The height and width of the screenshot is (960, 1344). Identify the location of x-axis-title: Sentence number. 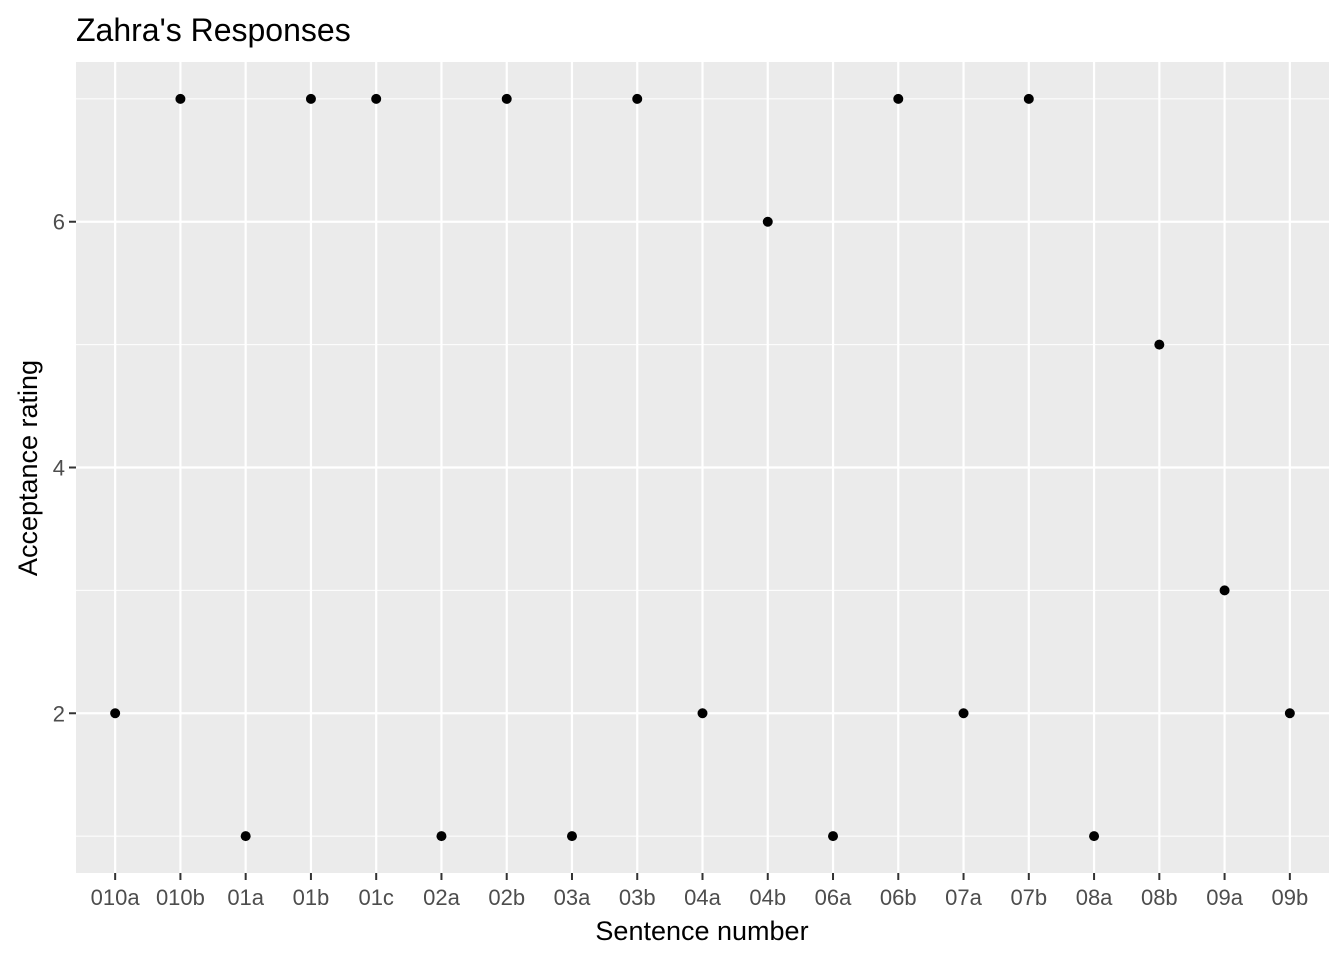
(701, 931).